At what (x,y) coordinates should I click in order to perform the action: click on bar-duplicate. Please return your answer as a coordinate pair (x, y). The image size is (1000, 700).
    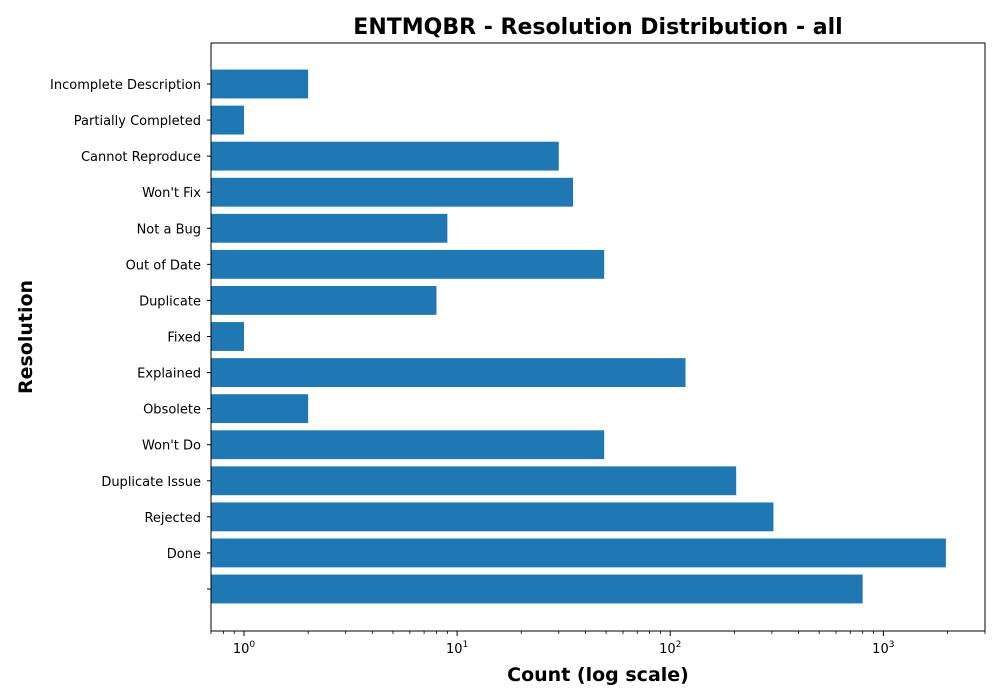
    Looking at the image, I should click on (324, 300).